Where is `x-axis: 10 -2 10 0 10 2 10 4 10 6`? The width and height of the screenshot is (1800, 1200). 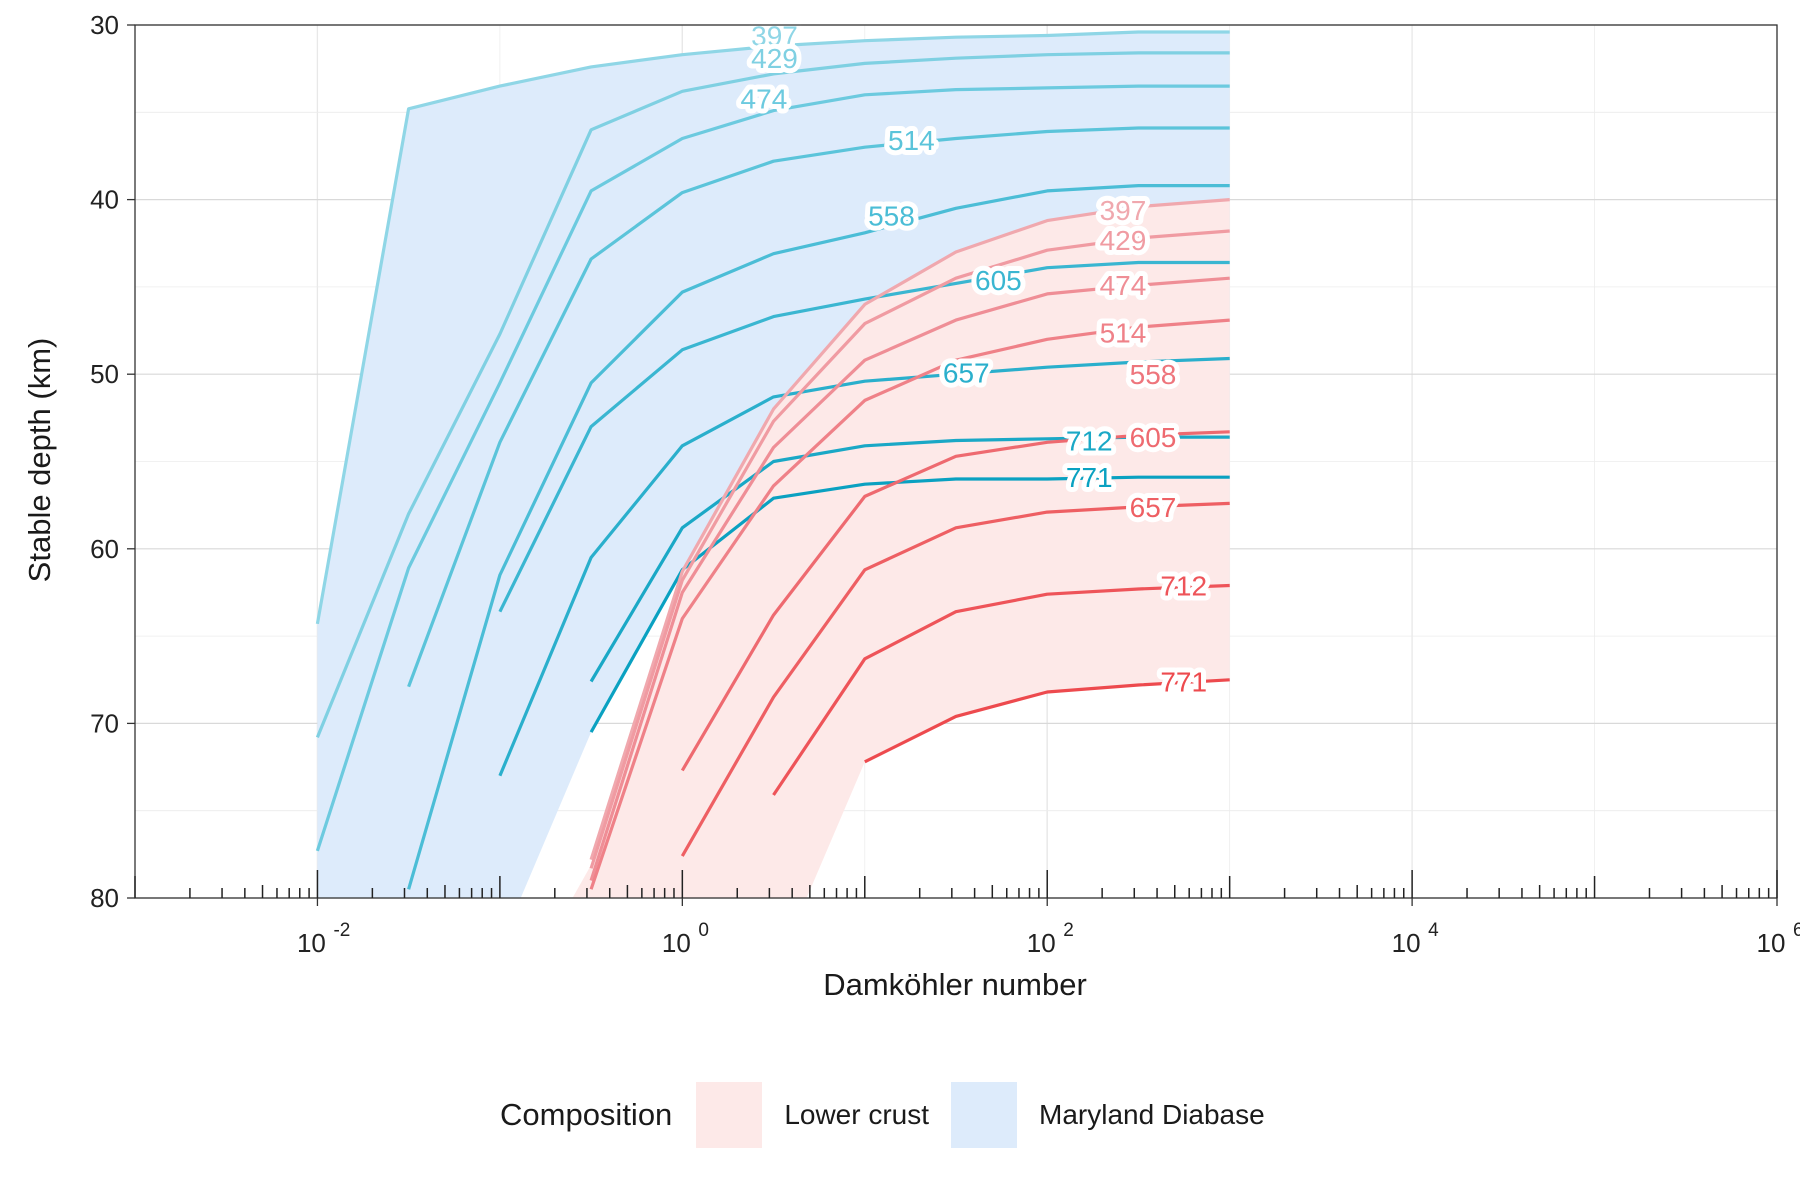
x-axis: 10 -2 10 0 10 2 10 4 10 6 is located at coordinates (967, 914).